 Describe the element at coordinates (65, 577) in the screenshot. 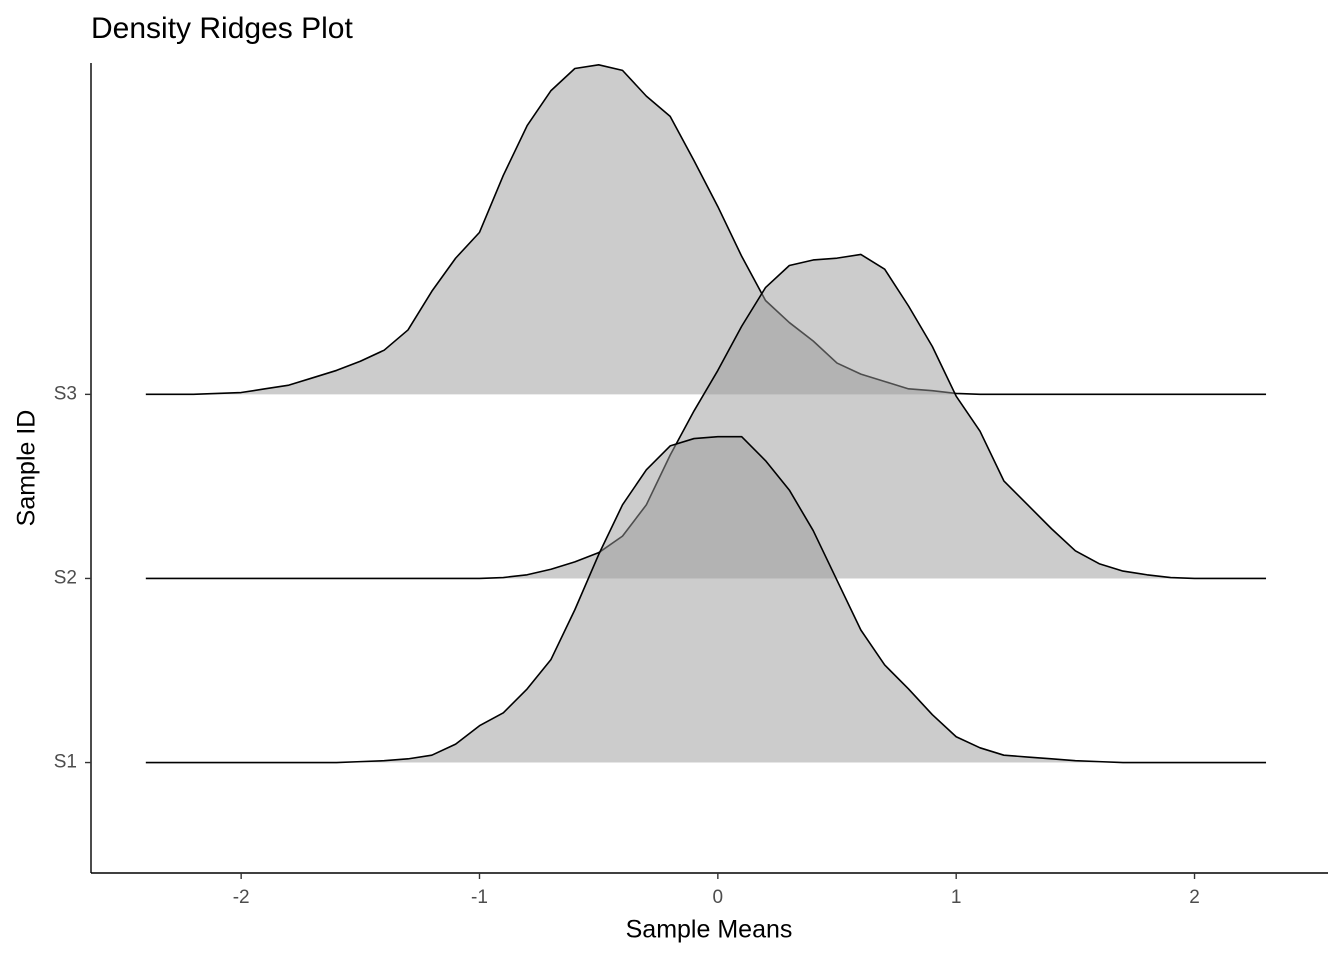

I see `y-tick-label: S2` at that location.